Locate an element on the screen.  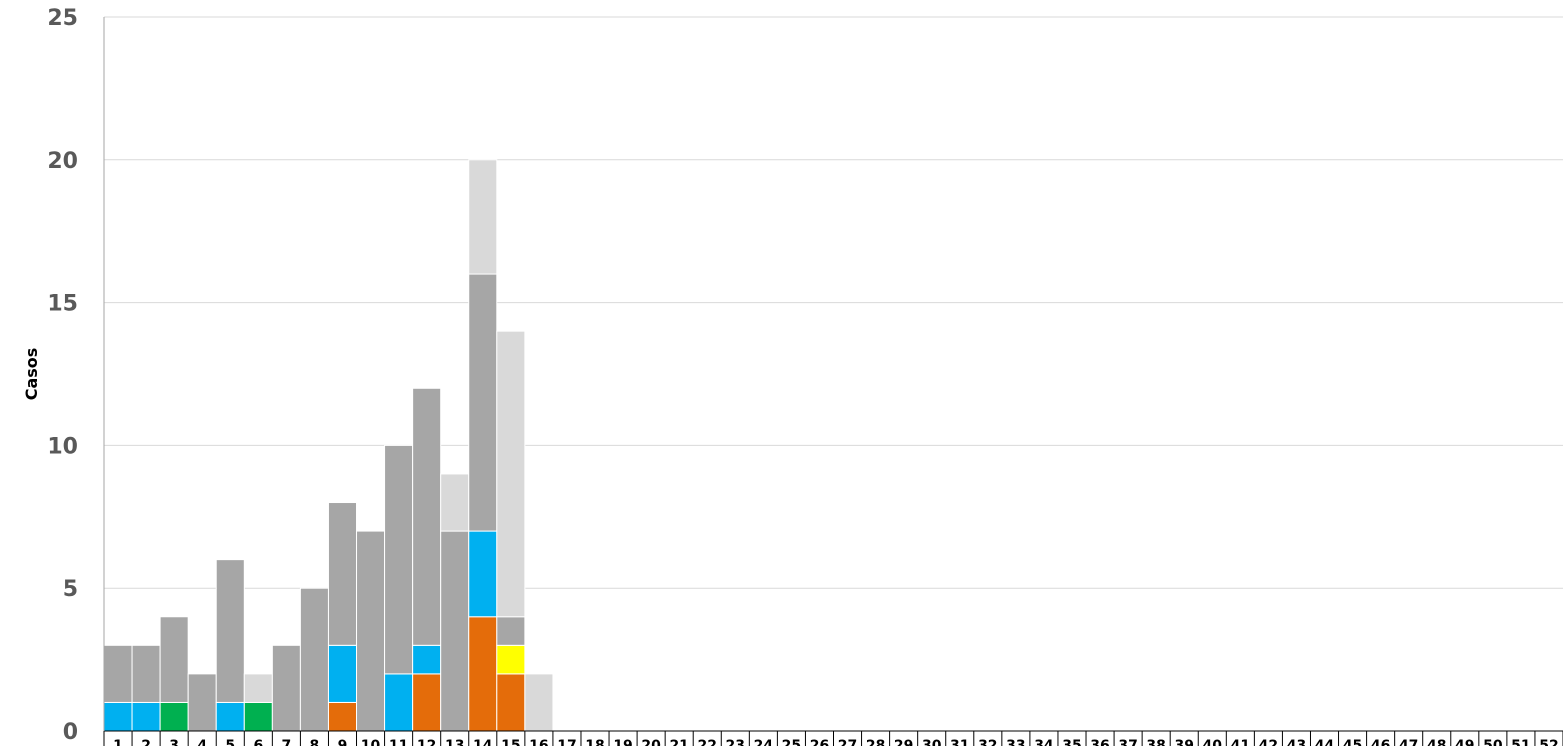
y-tick-label: 25 is located at coordinates (62, 18).